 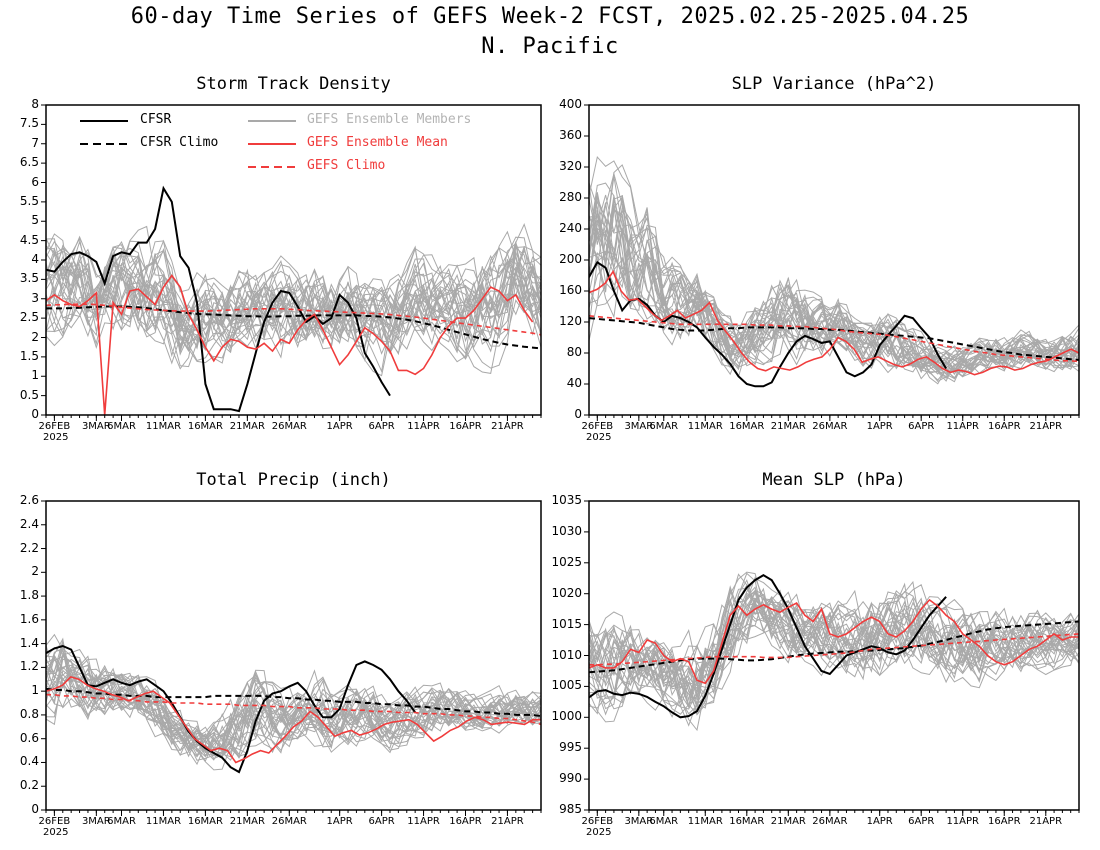 I want to click on x-tick-label: 1APR, so click(x=879, y=821).